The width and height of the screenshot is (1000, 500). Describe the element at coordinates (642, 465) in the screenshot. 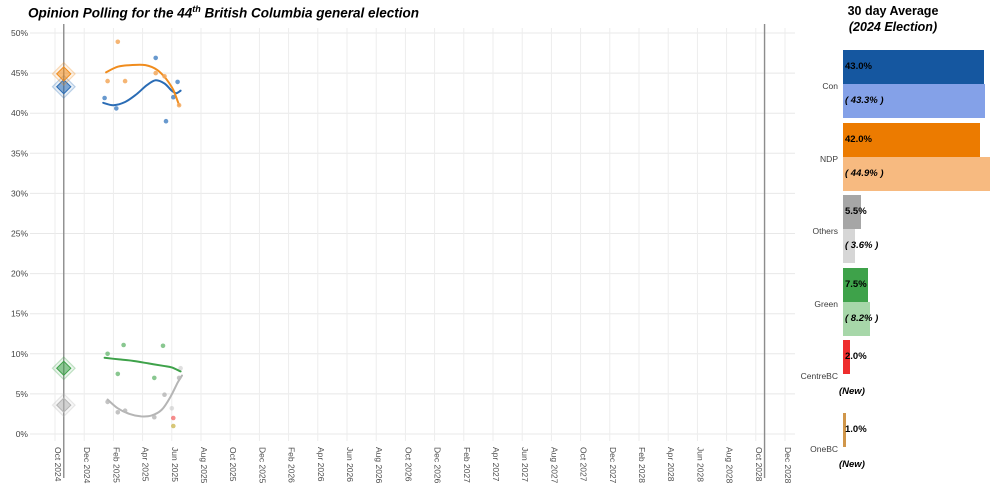

I see `x-tick-label: Feb 2028` at that location.